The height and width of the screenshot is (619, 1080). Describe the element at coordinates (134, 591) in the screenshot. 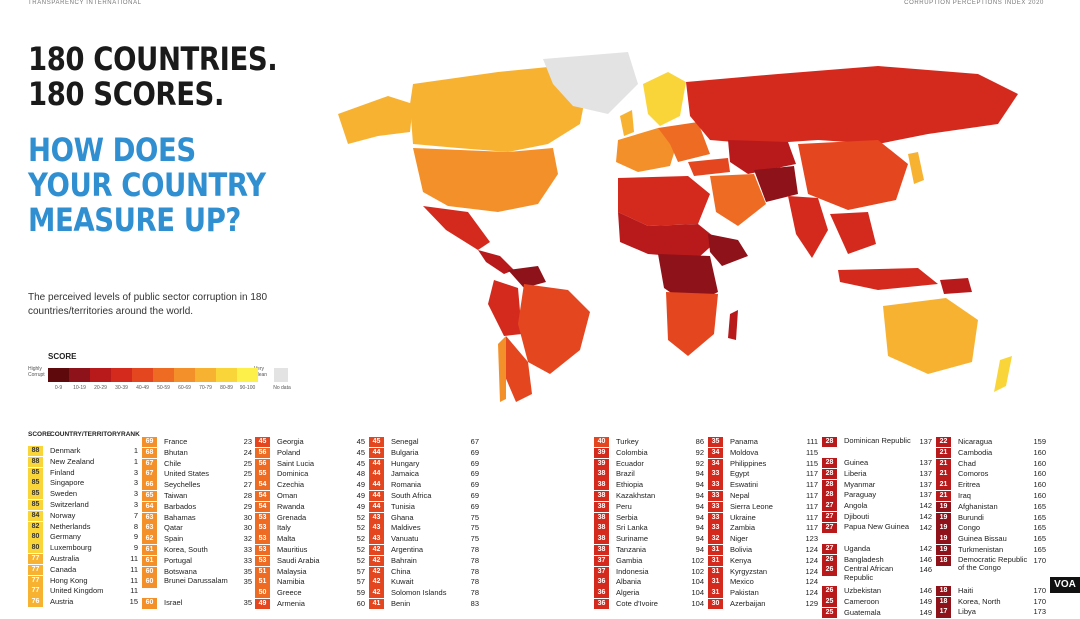

I see `country-rank: 11` at that location.